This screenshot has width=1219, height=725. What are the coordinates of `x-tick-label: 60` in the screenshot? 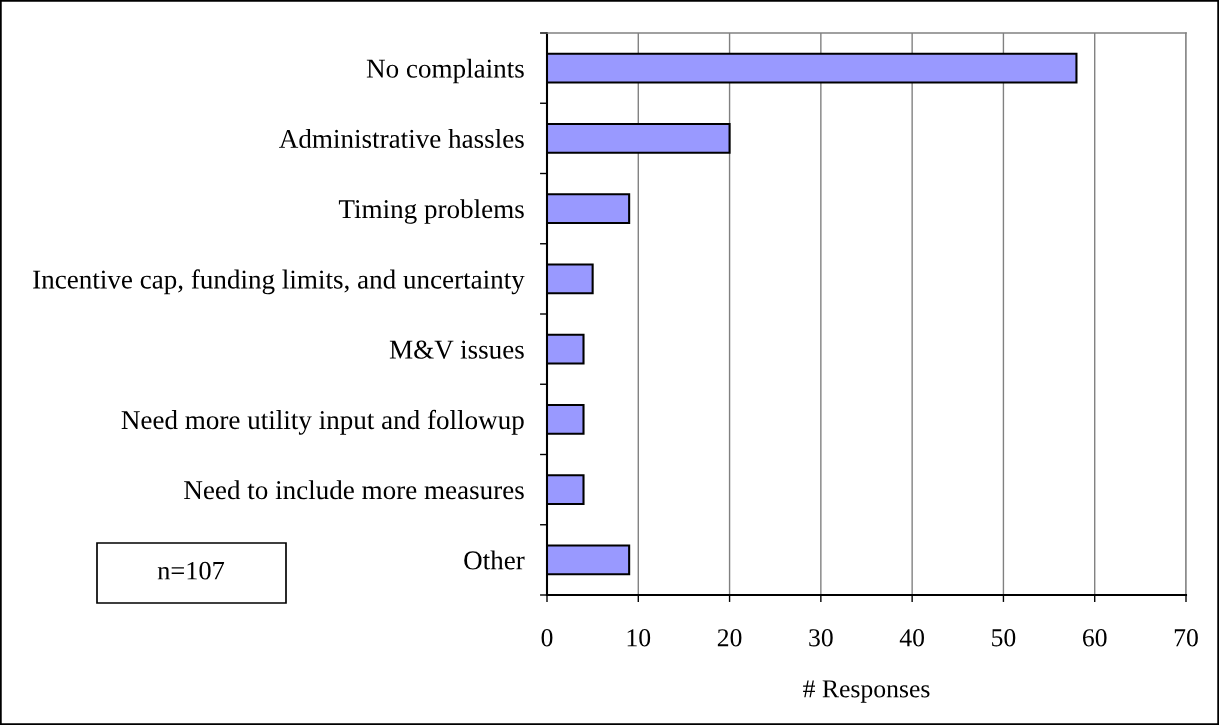 It's located at (1094, 638).